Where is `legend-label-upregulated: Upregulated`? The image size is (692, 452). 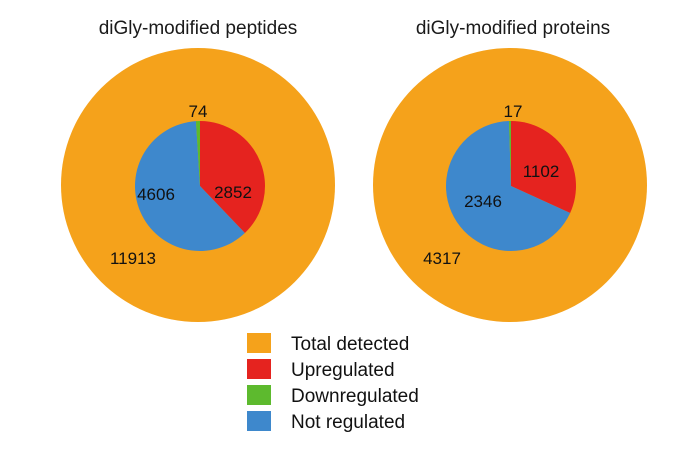 legend-label-upregulated: Upregulated is located at coordinates (343, 370).